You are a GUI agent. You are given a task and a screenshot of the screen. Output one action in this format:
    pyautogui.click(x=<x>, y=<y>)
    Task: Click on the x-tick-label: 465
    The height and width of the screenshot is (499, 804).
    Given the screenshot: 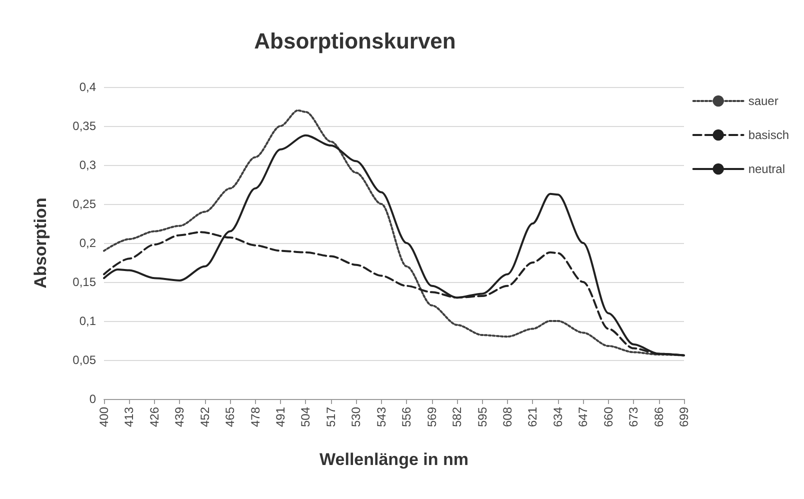 What is the action you would take?
    pyautogui.click(x=230, y=417)
    